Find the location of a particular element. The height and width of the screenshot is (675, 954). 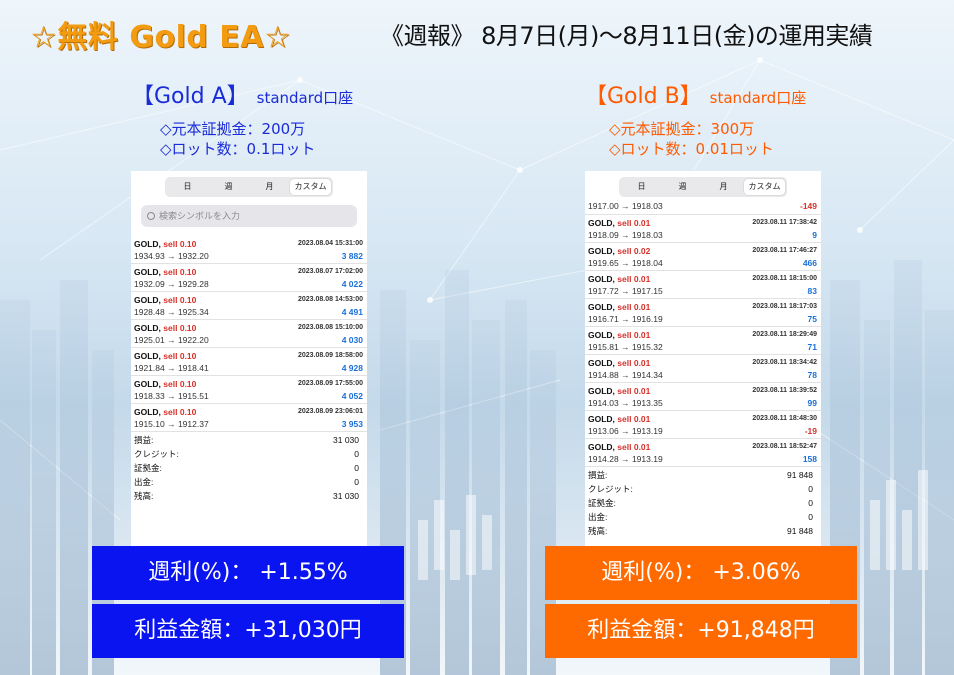

trade-prices: 1925.01 → 1922.20 is located at coordinates (171, 340).